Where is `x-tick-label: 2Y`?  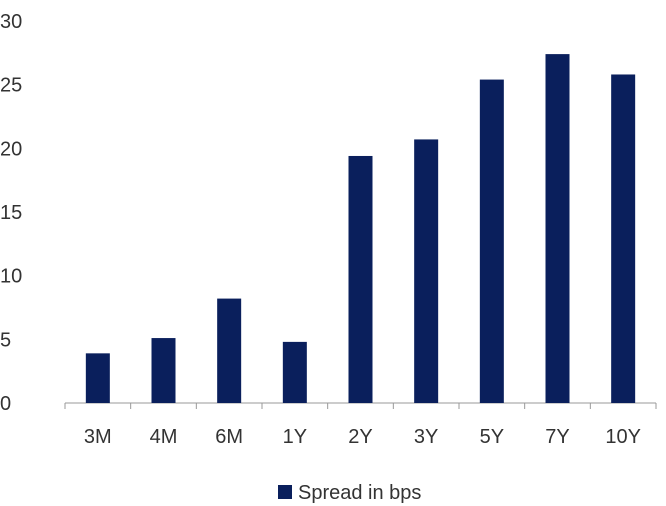 x-tick-label: 2Y is located at coordinates (360, 437).